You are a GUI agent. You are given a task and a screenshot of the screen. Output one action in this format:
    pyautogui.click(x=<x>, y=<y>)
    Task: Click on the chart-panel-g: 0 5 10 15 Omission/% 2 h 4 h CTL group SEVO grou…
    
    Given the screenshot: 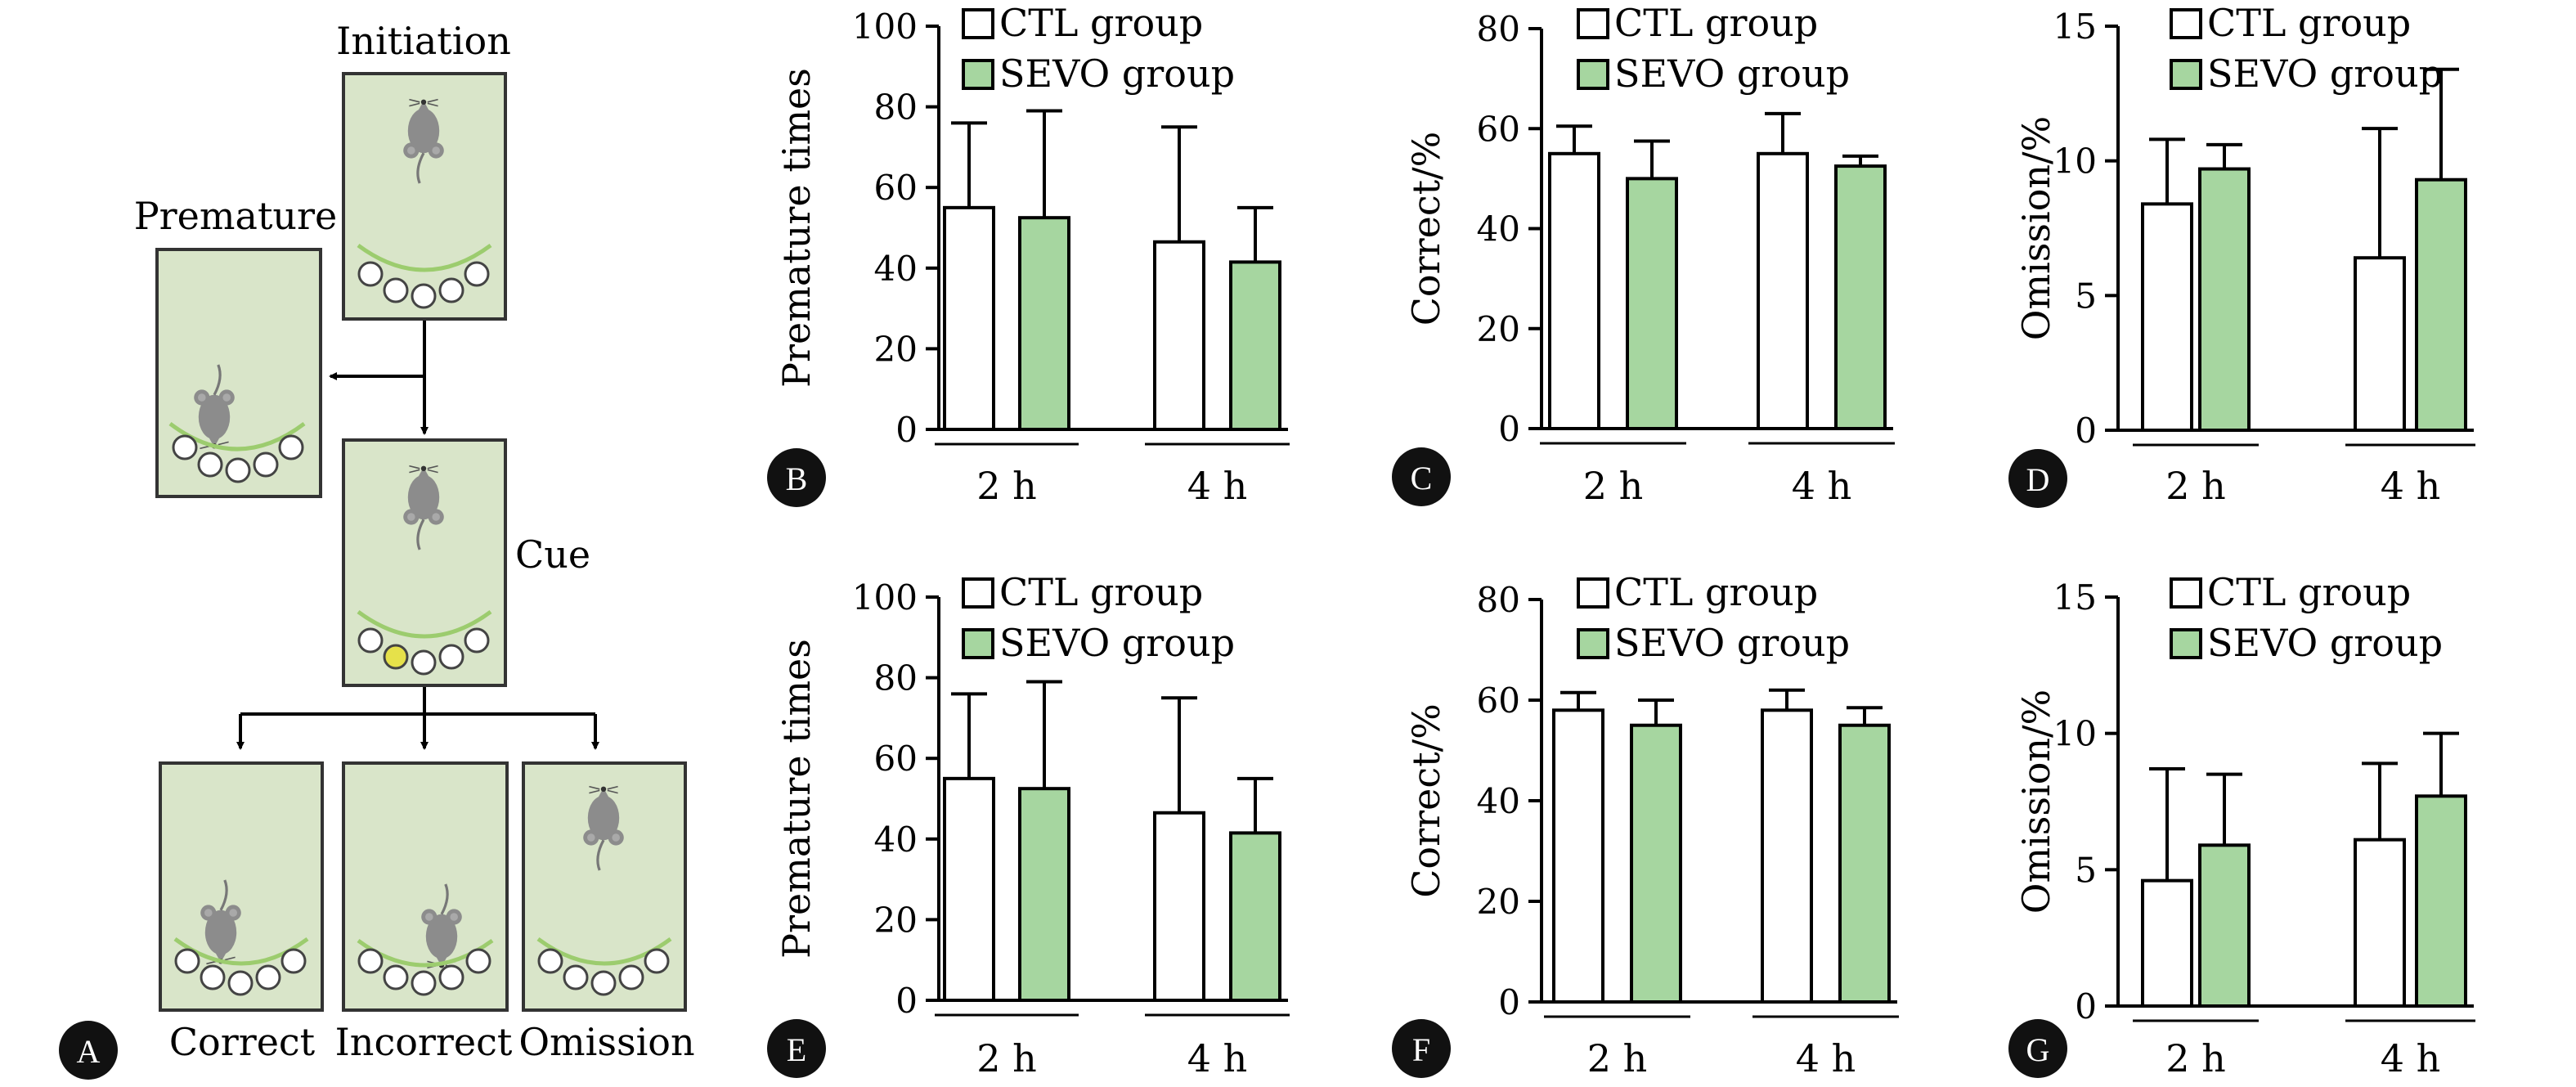 What is the action you would take?
    pyautogui.click(x=2241, y=825)
    